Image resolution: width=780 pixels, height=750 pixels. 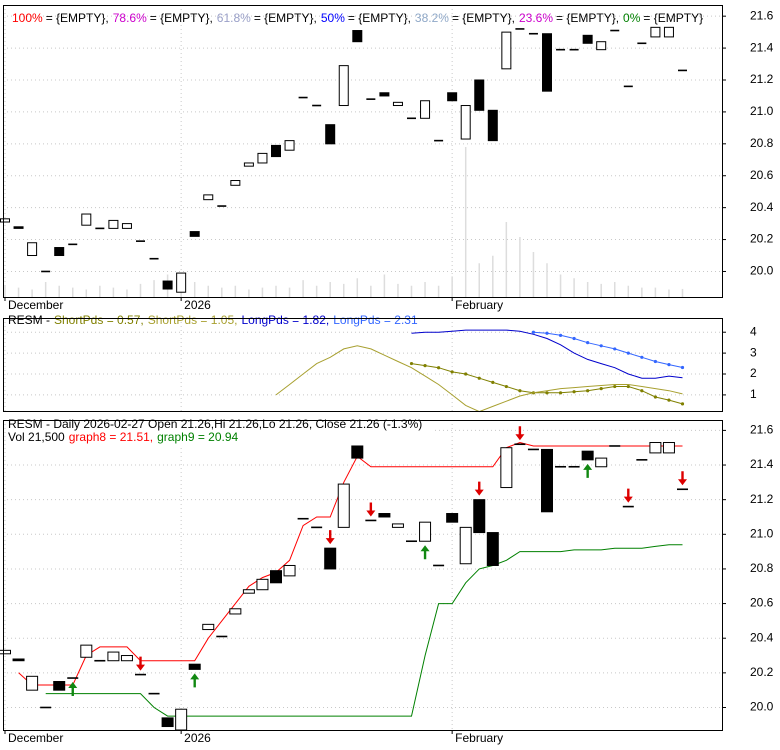 What do you see at coordinates (432, 18) in the screenshot?
I see `legend-label: 38.2%` at bounding box center [432, 18].